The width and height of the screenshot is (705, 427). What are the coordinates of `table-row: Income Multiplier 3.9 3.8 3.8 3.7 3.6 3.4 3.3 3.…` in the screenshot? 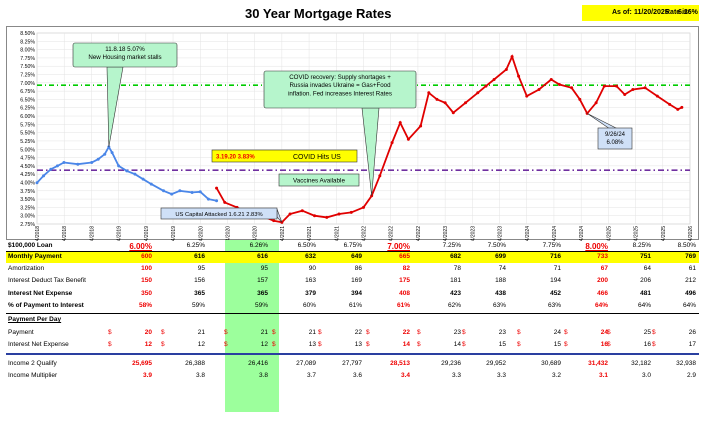 It's located at (352, 376).